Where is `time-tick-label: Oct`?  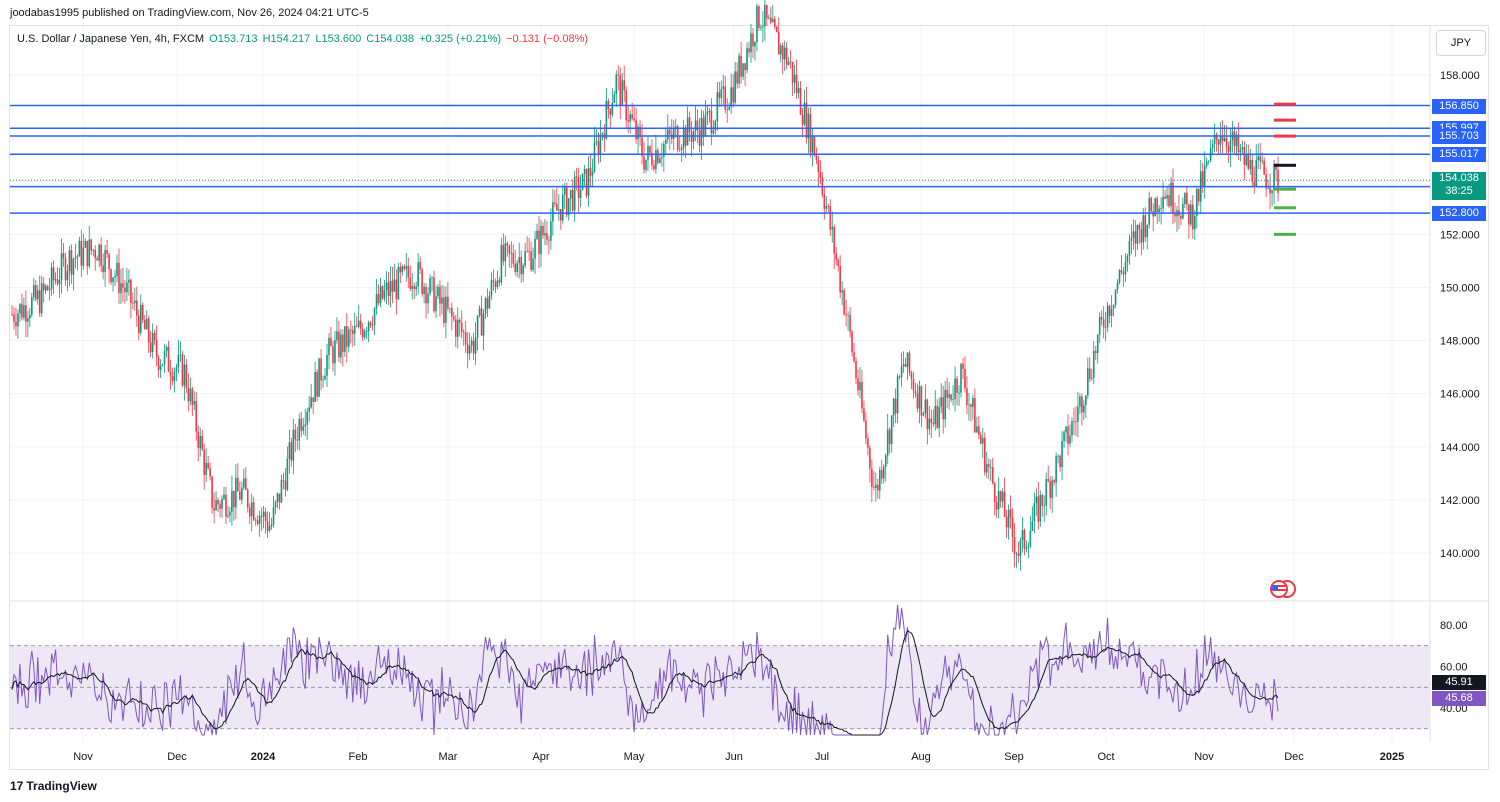
time-tick-label: Oct is located at coordinates (1105, 757).